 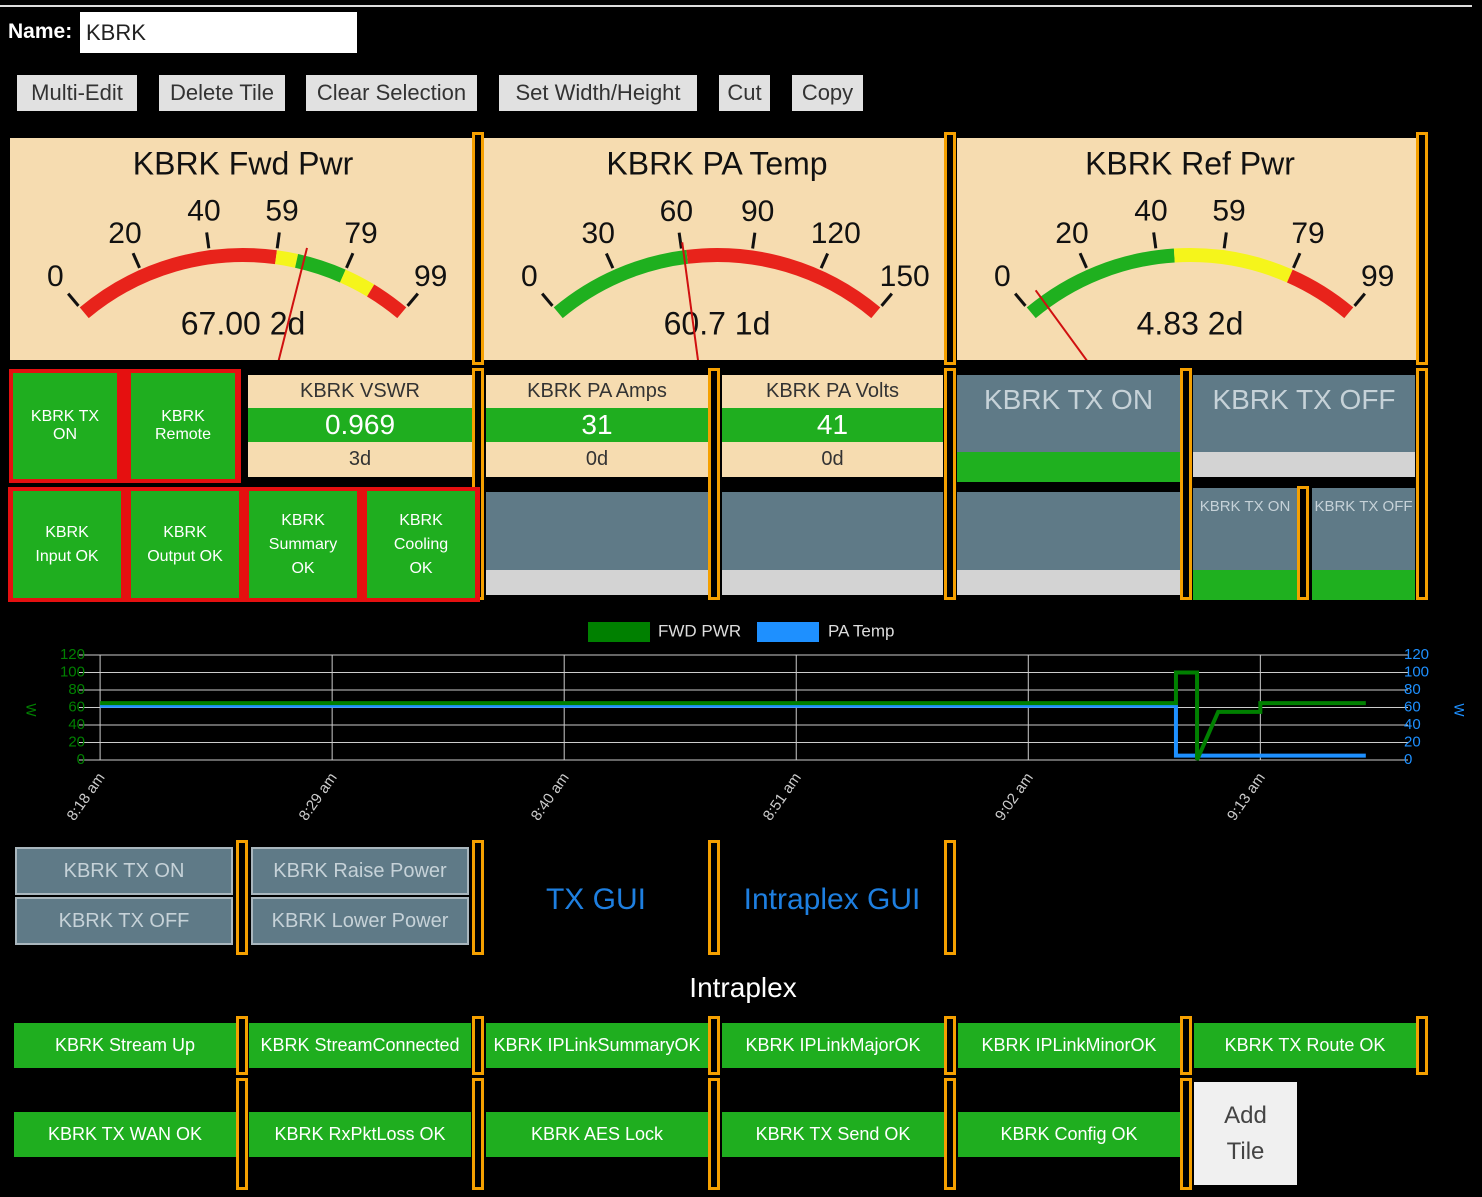 I want to click on x-tick-label: 8:40 am, so click(x=550, y=797).